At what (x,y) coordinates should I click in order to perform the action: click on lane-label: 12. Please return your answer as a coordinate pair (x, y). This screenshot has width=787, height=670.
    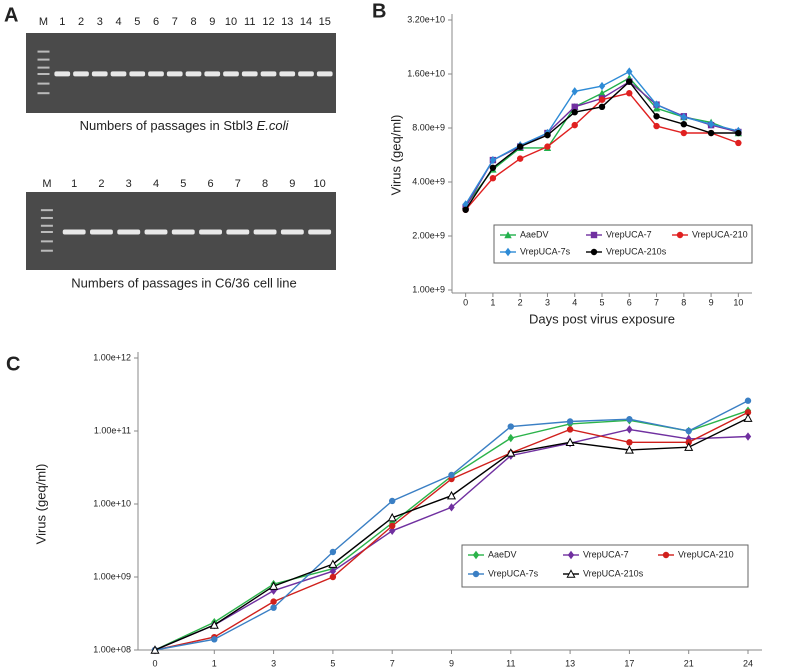
    Looking at the image, I should click on (268, 22).